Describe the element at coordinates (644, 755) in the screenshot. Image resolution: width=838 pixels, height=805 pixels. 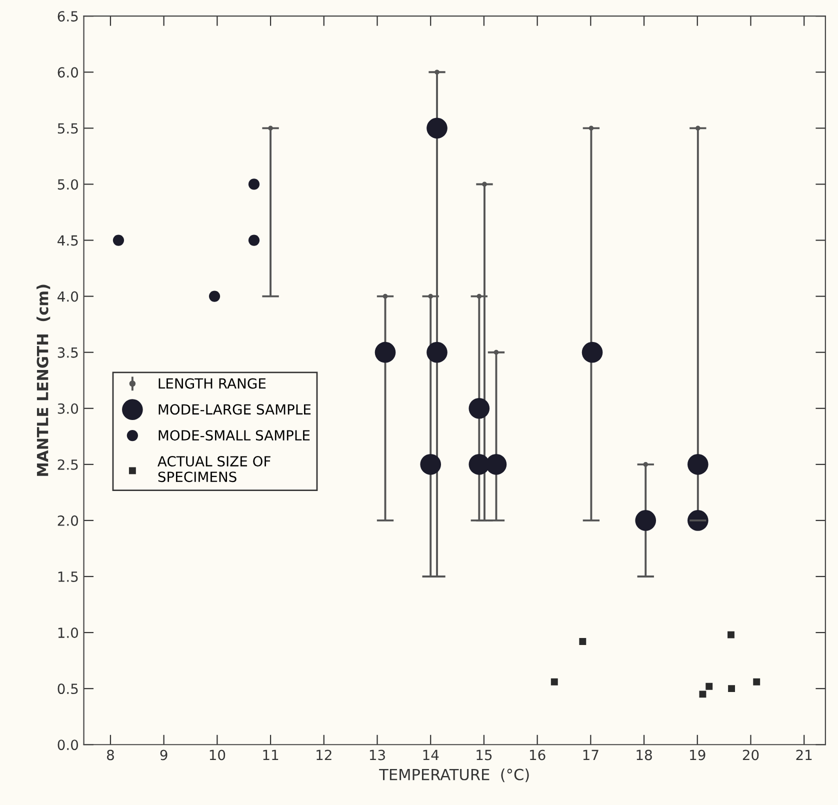
I see `x-tick-label: 18` at that location.